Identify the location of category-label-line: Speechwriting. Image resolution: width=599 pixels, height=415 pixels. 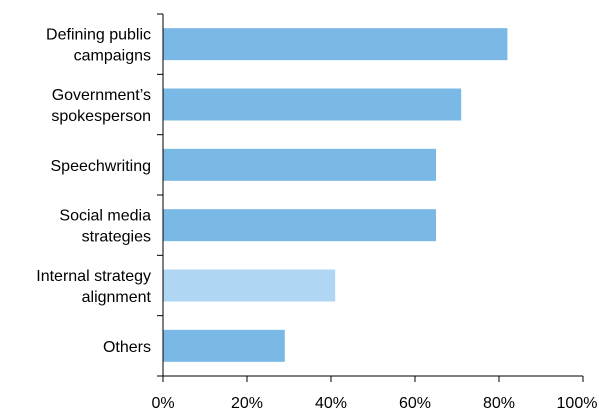
(101, 166).